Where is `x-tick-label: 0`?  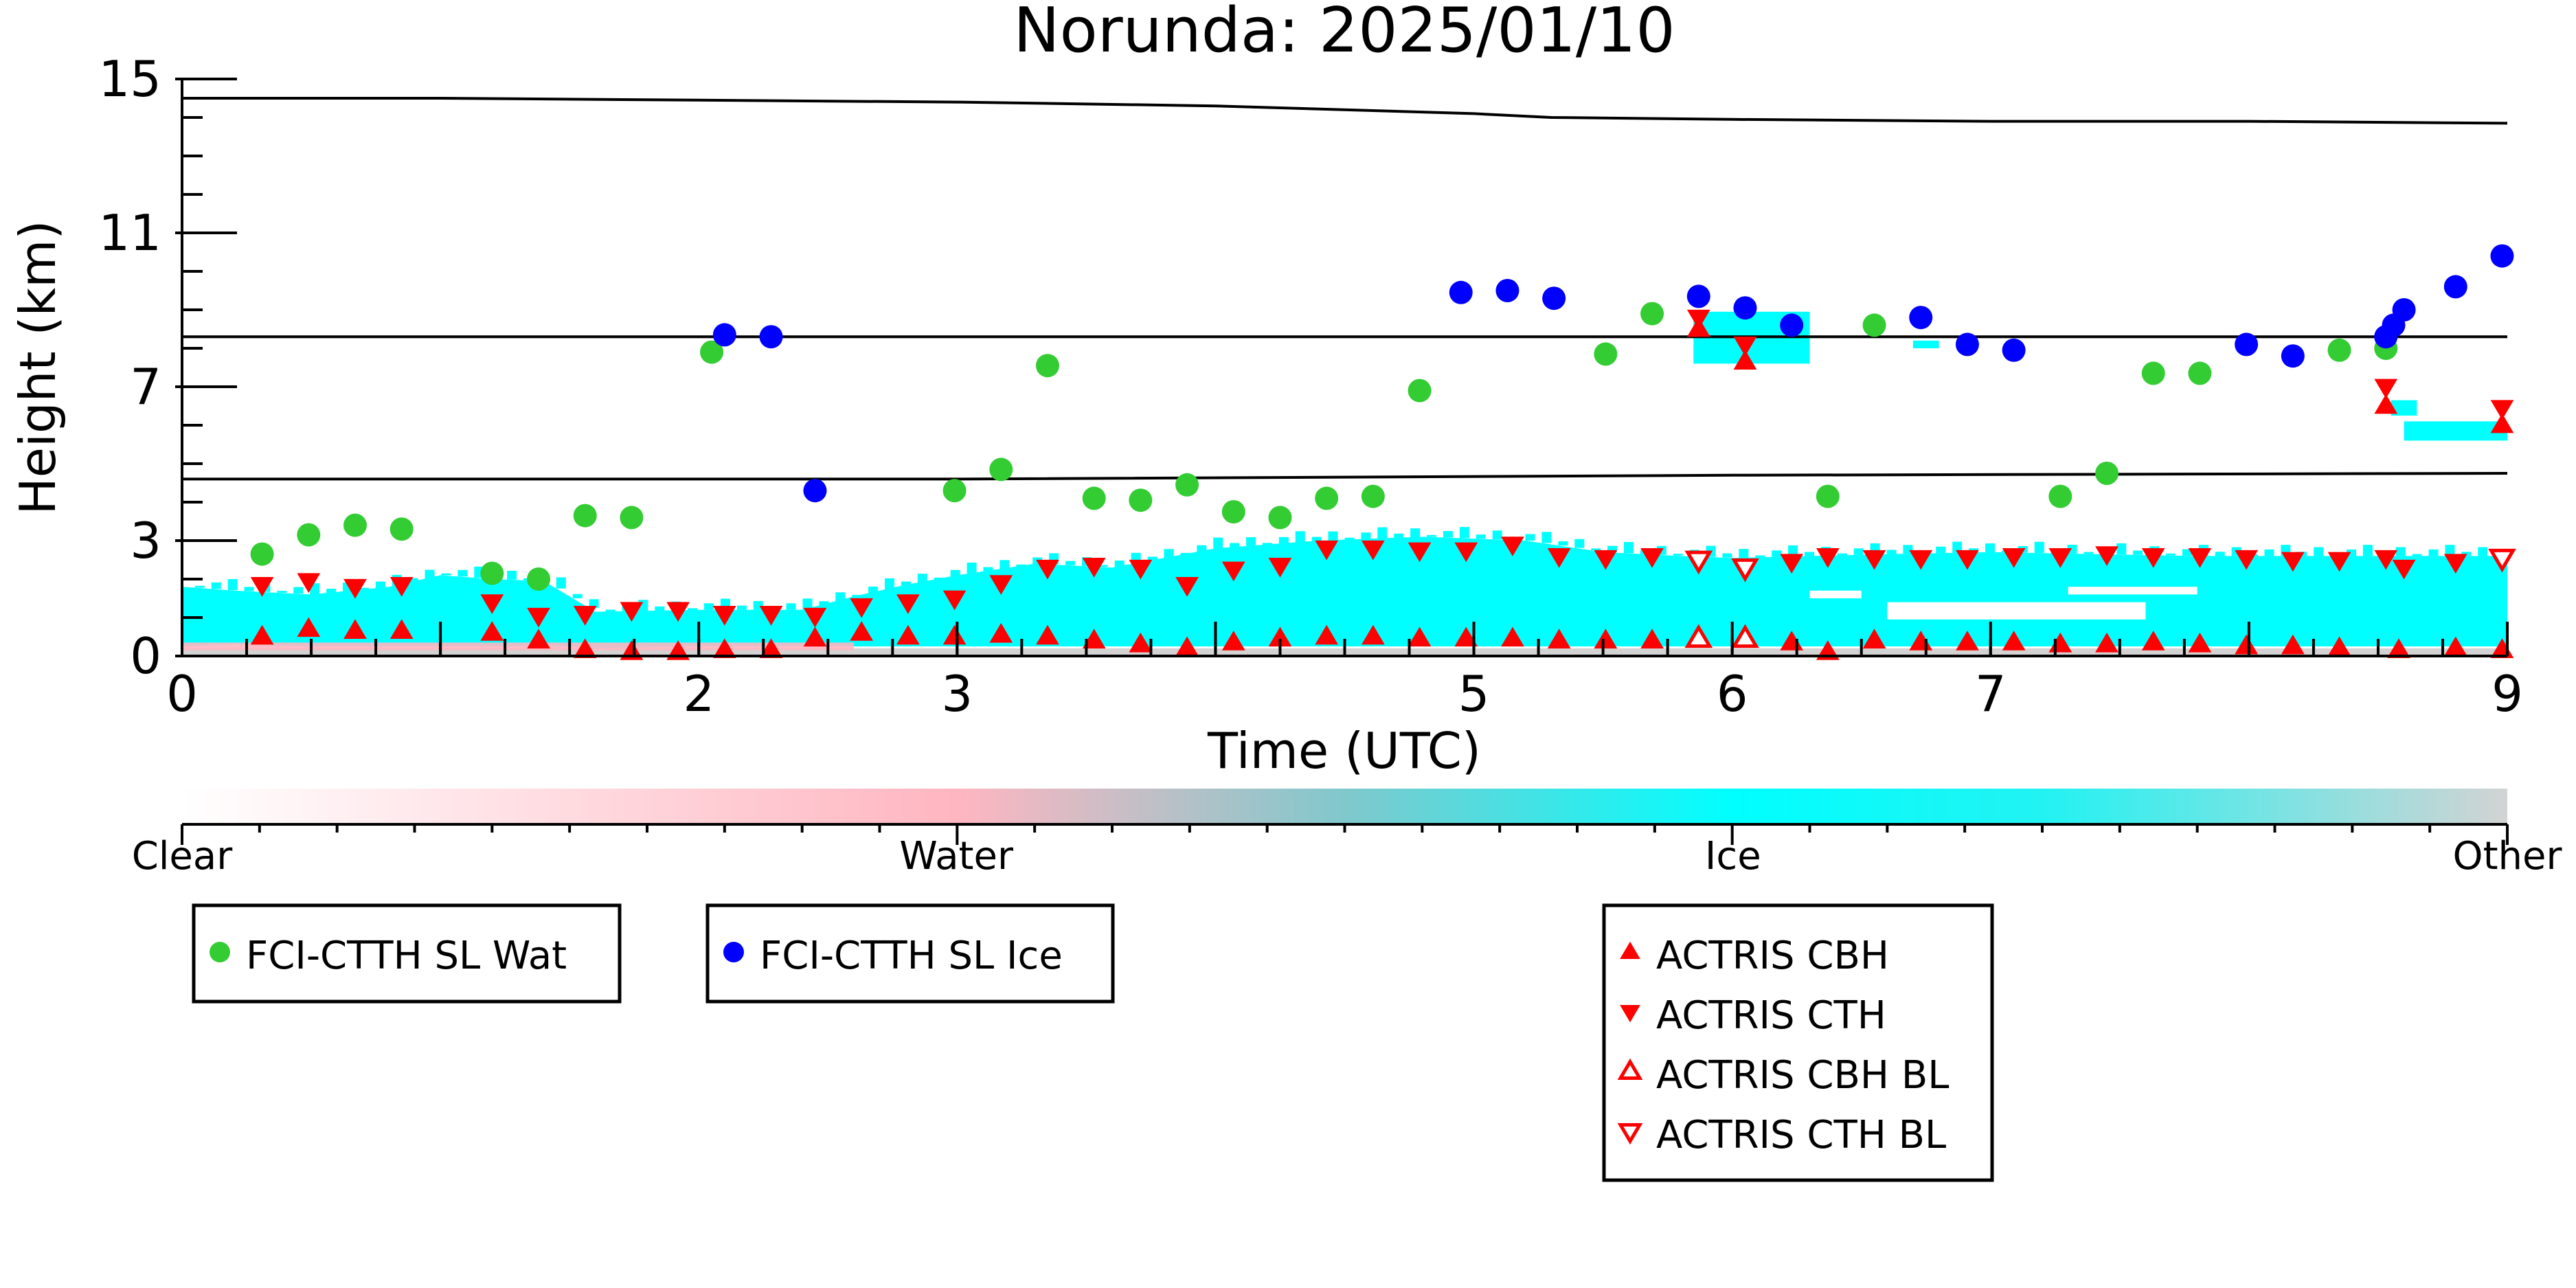
x-tick-label: 0 is located at coordinates (182, 694).